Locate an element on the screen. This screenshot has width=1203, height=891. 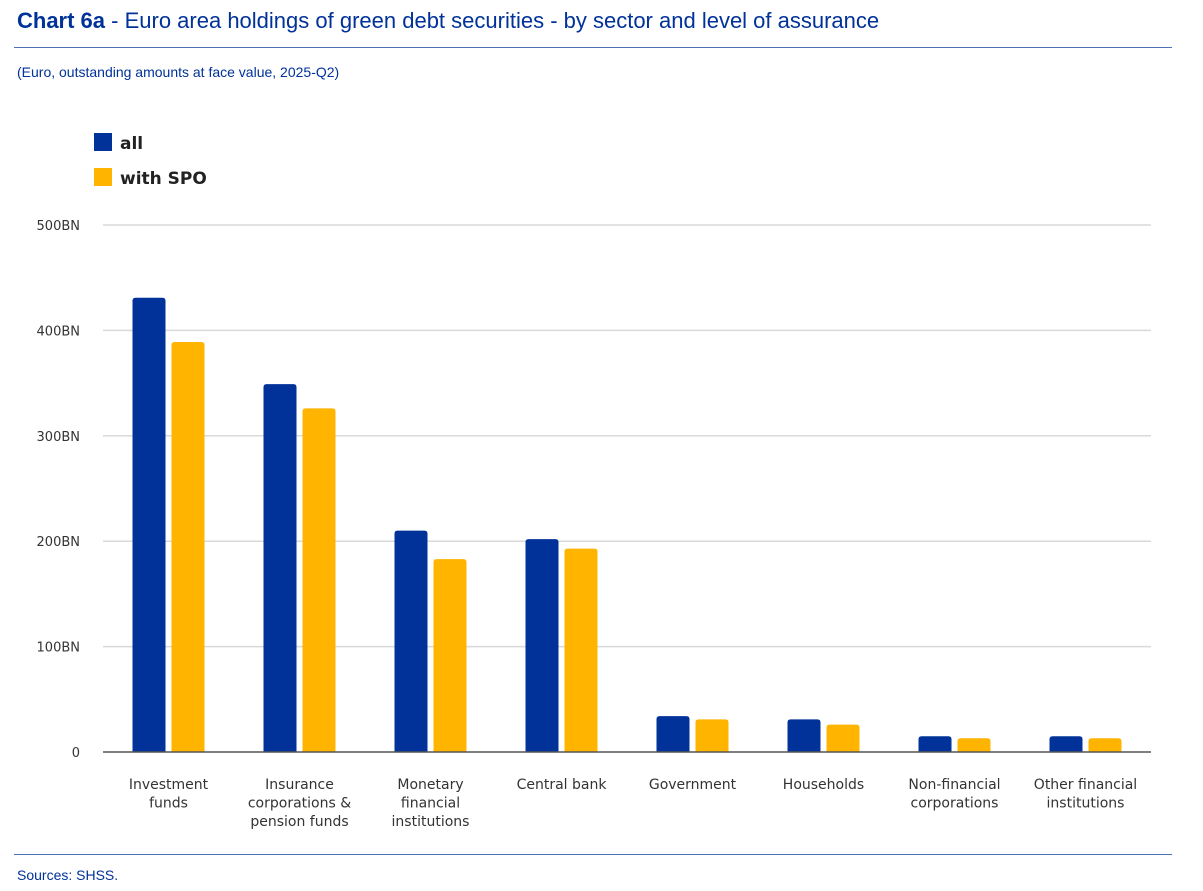
y-tick-label: 0 is located at coordinates (76, 753).